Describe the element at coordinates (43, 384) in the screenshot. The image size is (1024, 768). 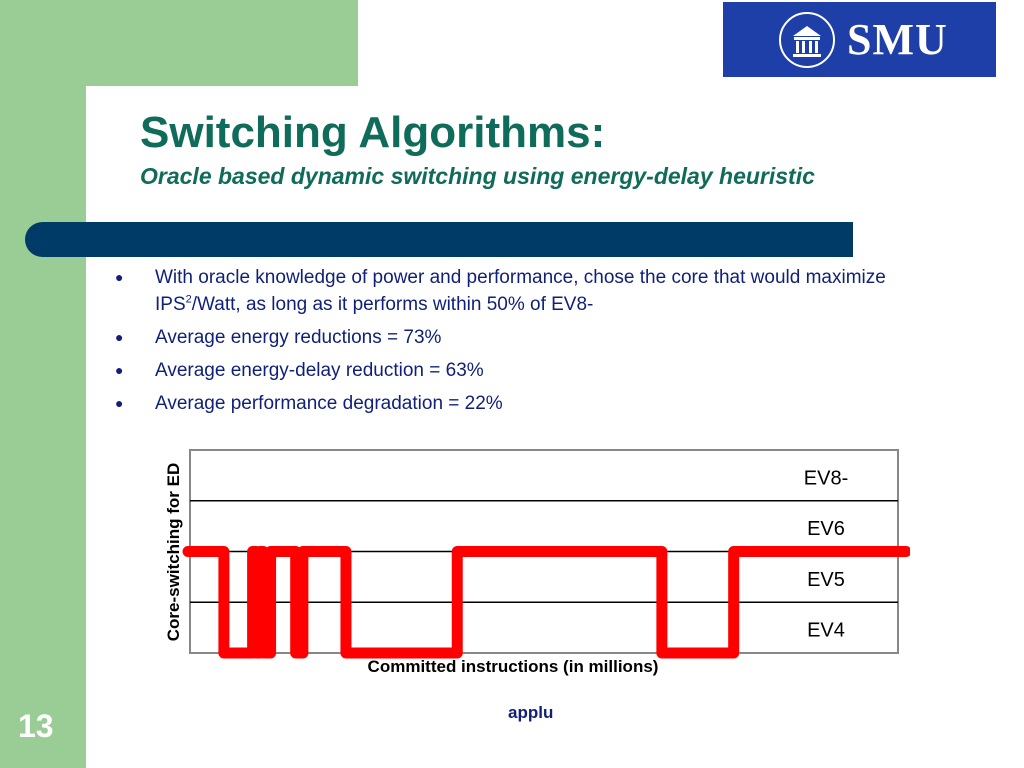
I see `left-green-band` at that location.